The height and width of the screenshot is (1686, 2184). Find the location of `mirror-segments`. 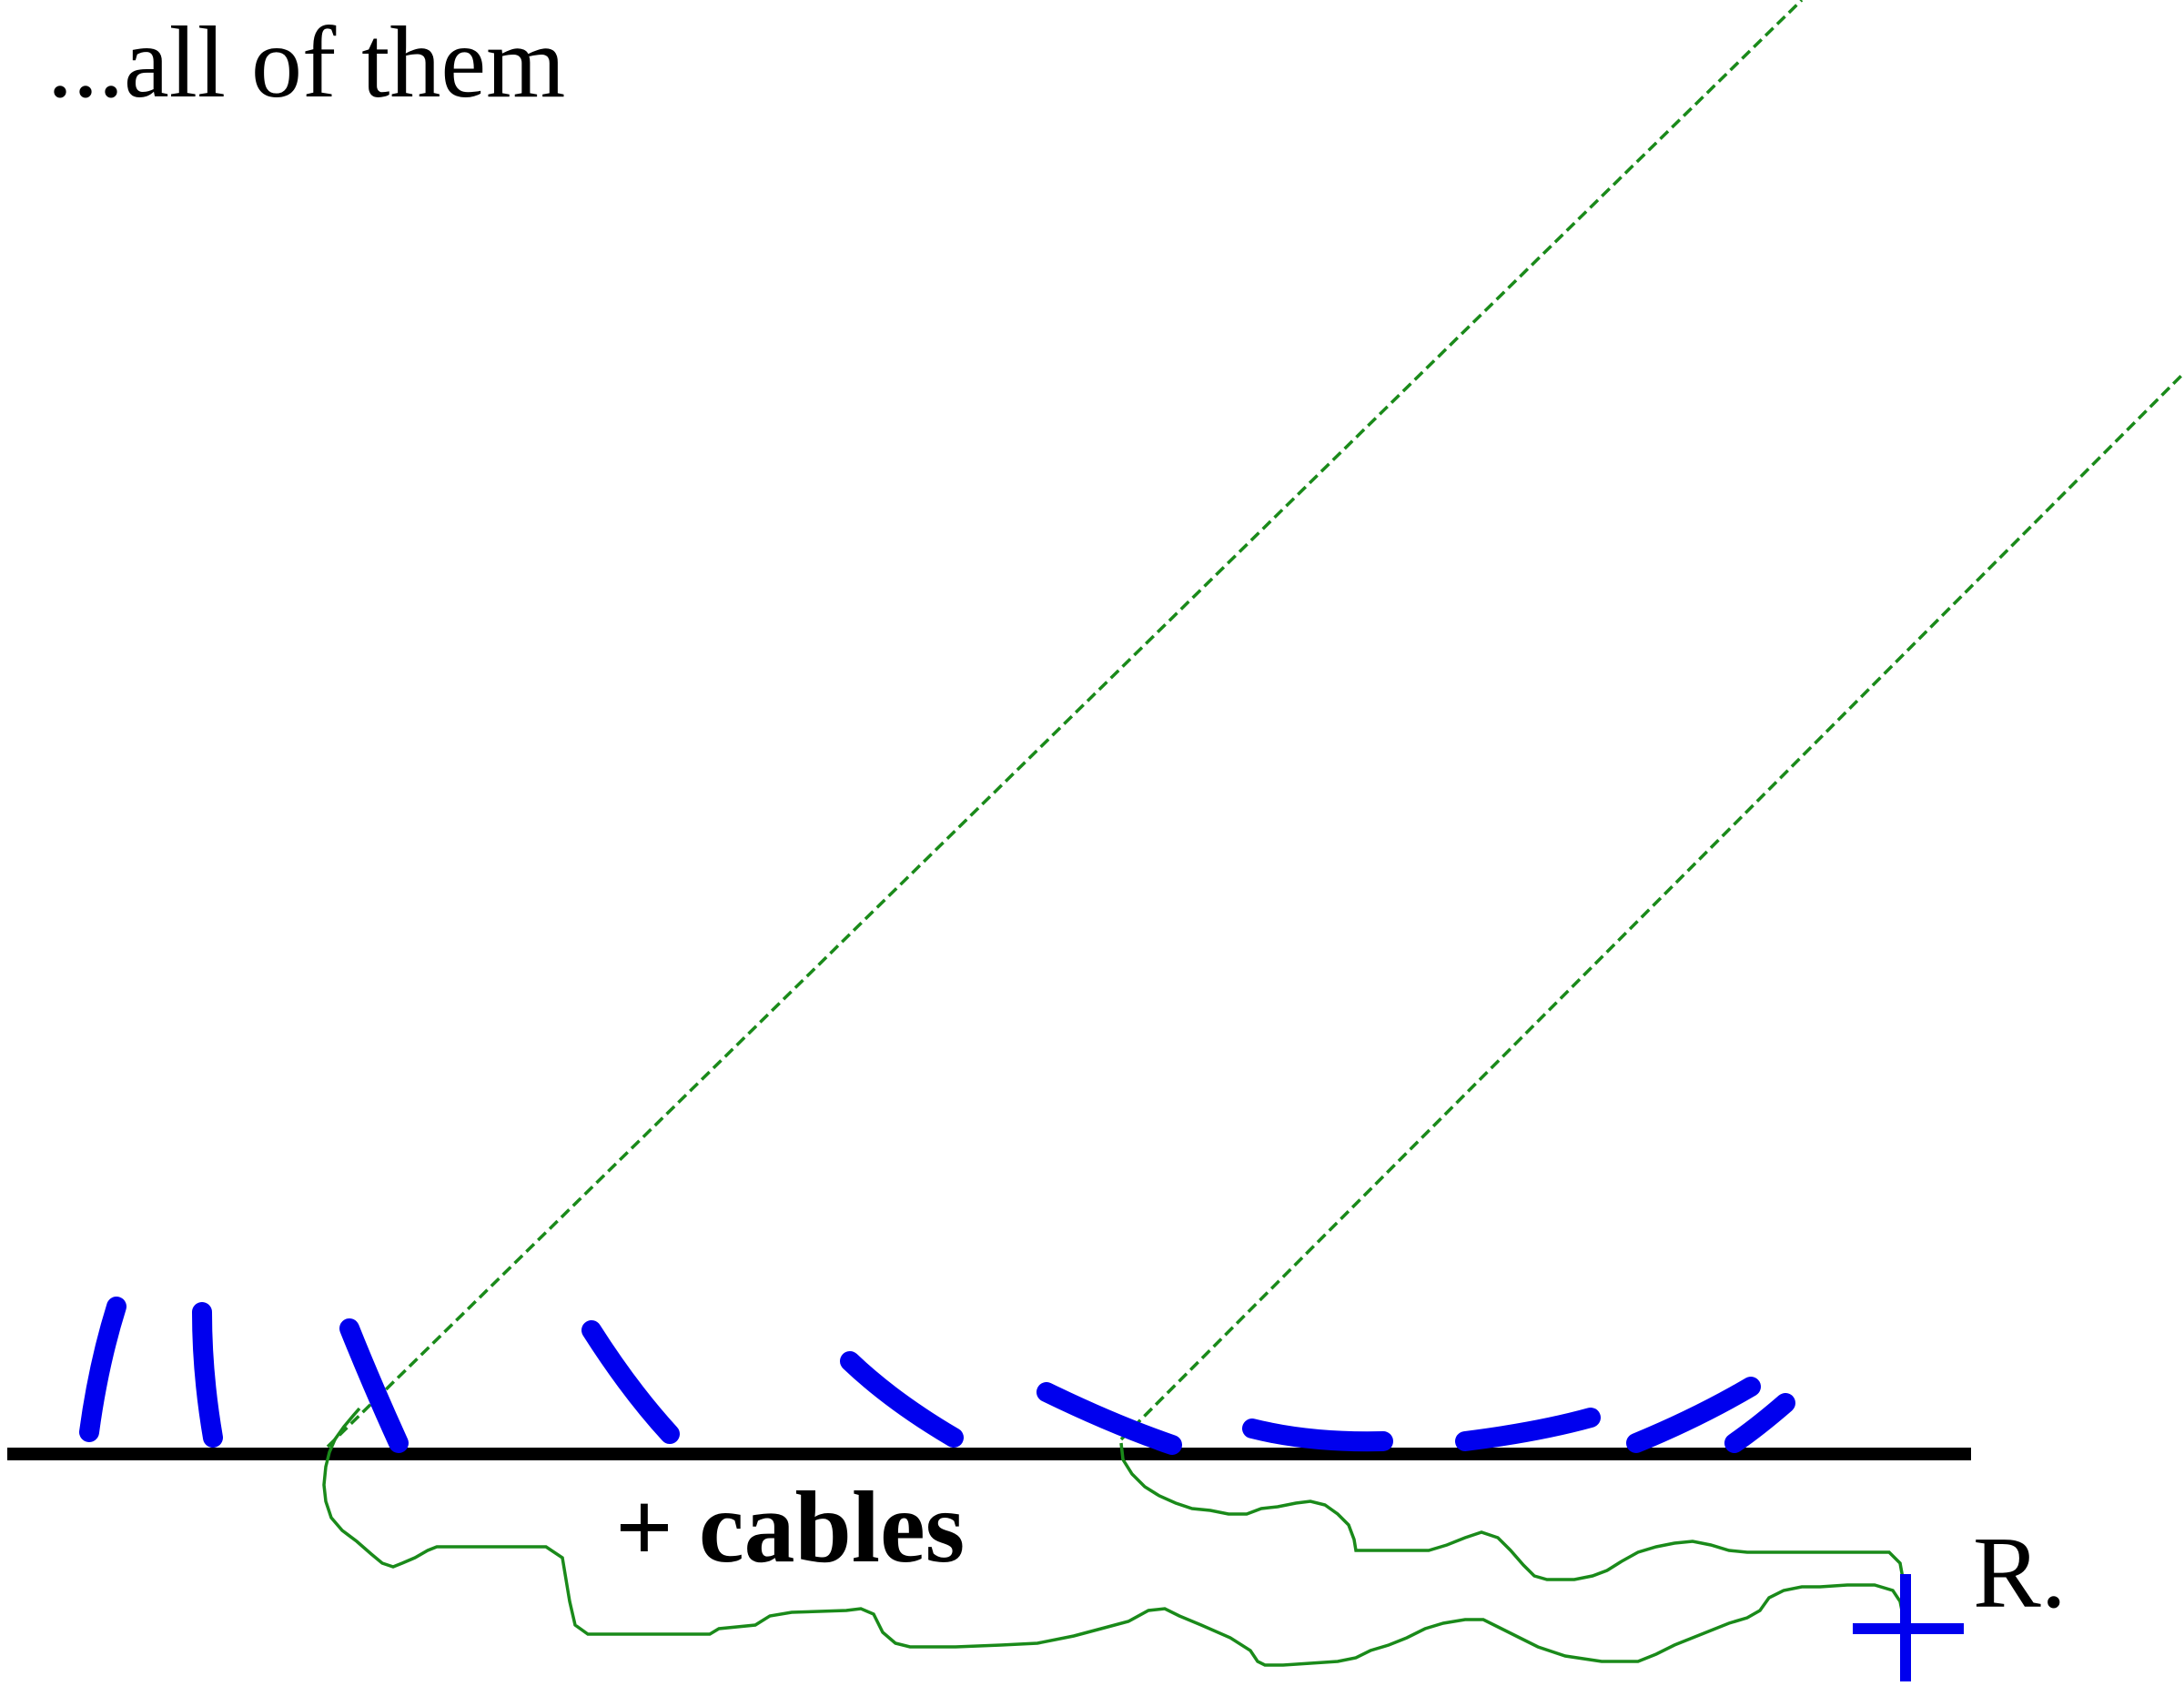

mirror-segments is located at coordinates (937, 1376).